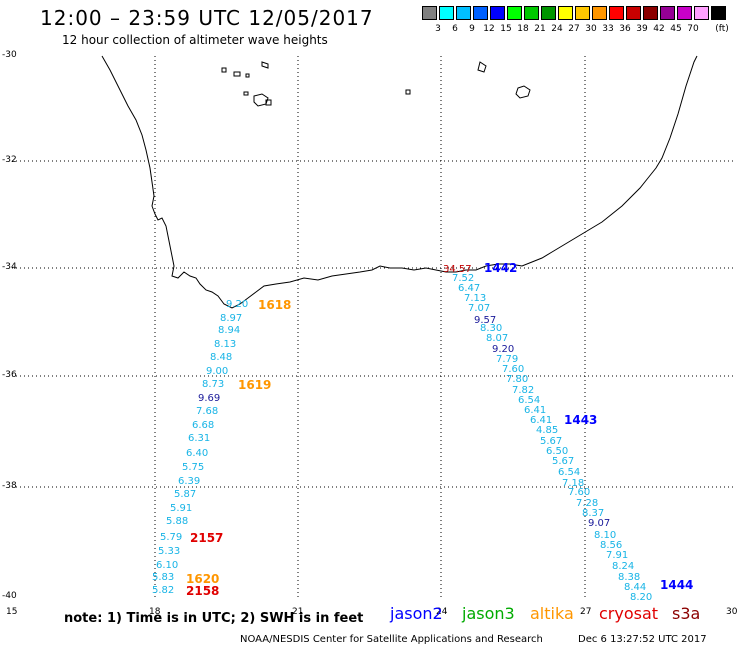 This screenshot has height=650, width=740. Describe the element at coordinates (732, 612) in the screenshot. I see `lon-label: 30` at that location.